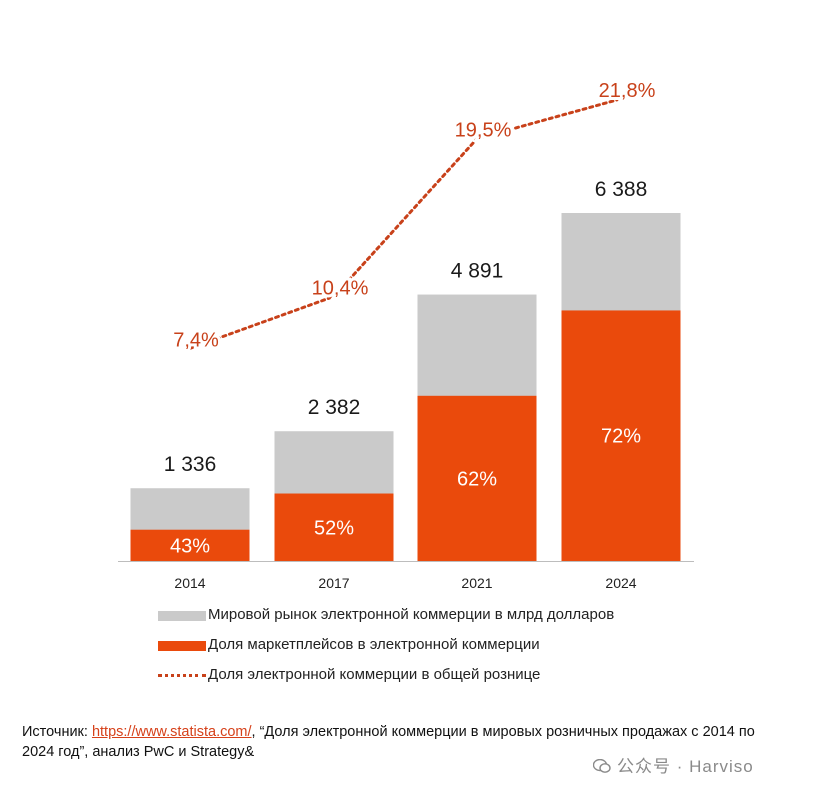 This screenshot has height=795, width=815. What do you see at coordinates (196, 340) in the screenshot?
I see `retail-share-label-2014: 7,4%` at bounding box center [196, 340].